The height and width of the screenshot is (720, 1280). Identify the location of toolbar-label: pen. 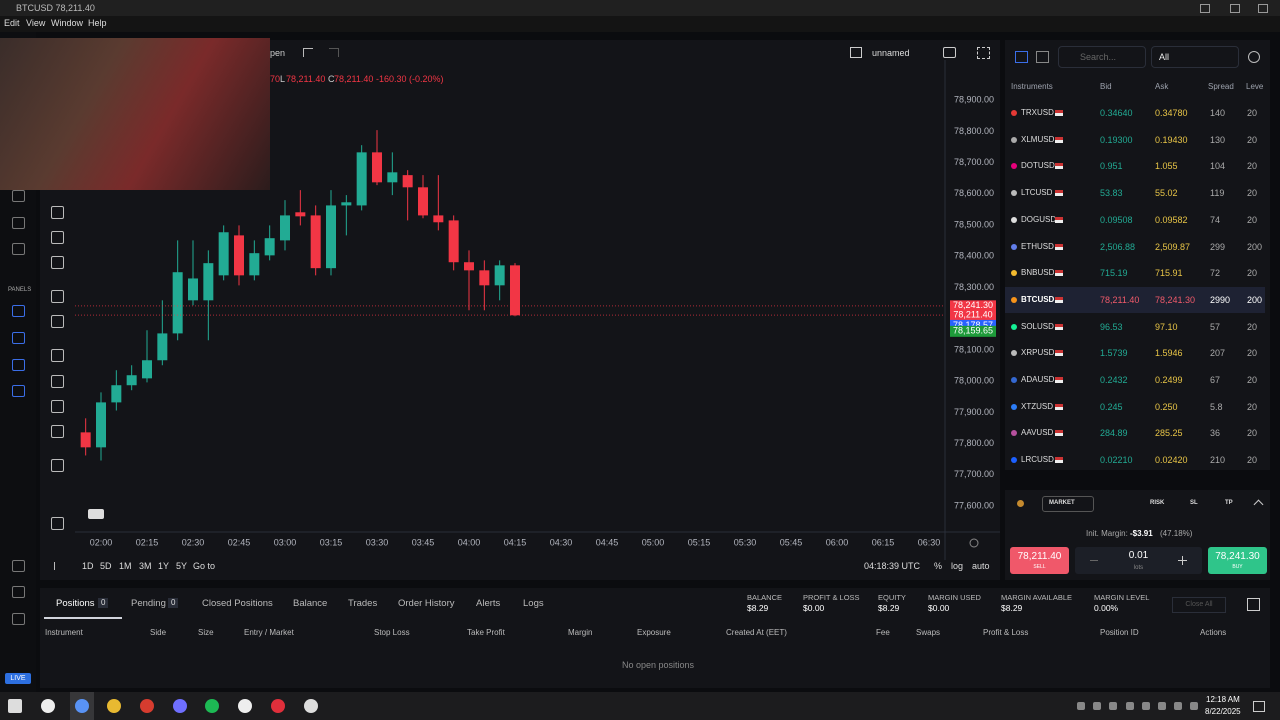
(278, 53).